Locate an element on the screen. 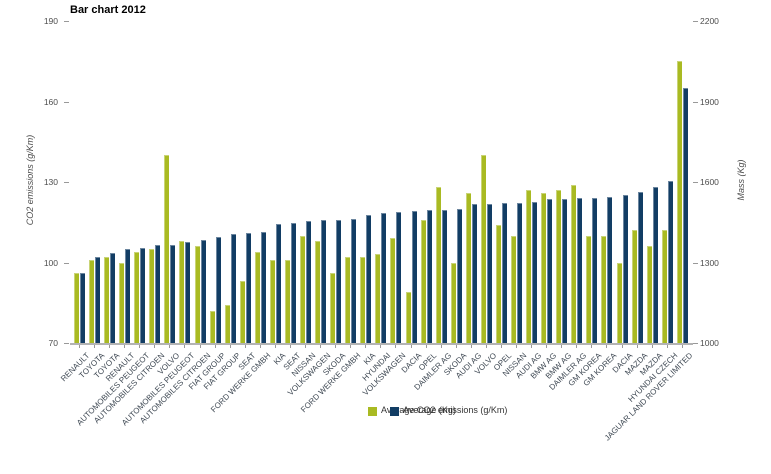 This screenshot has height=474, width=771. y-axis-tick-left: 190 is located at coordinates (50, 21).